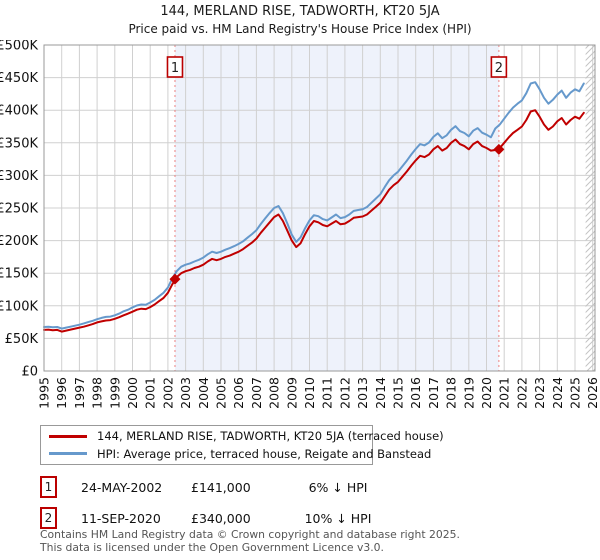 The image size is (600, 560). What do you see at coordinates (68, 436) in the screenshot?
I see `legend-swatch-price-paid` at bounding box center [68, 436].